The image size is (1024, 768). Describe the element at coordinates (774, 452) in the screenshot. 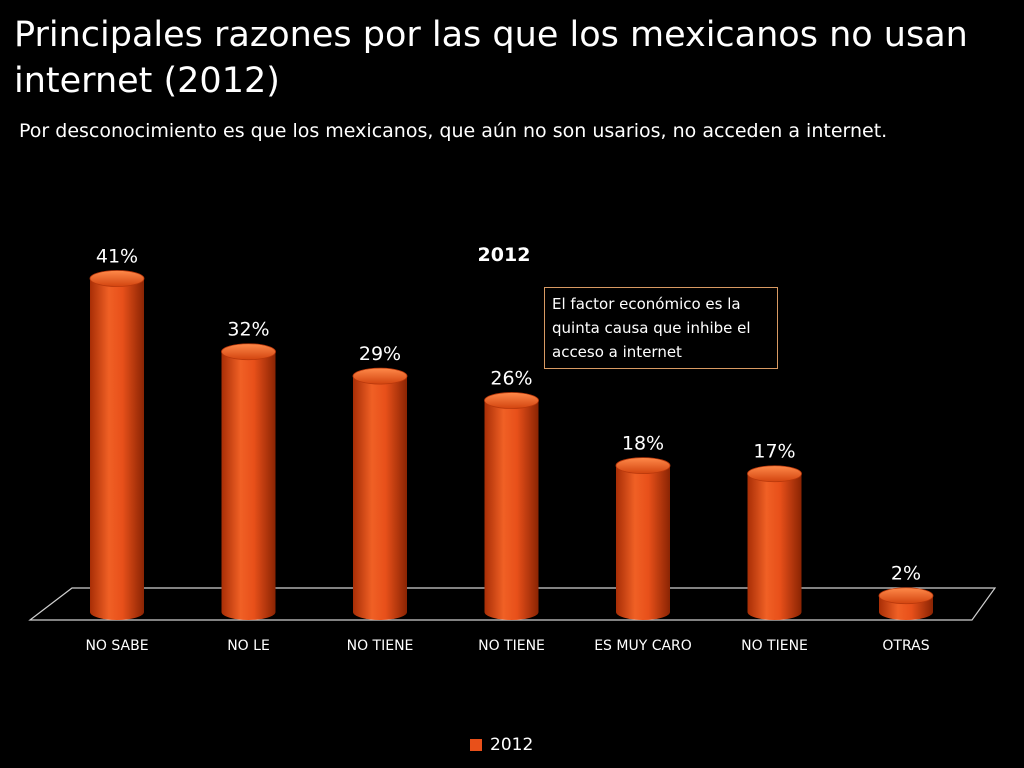

I see `data-label: 17%` at that location.